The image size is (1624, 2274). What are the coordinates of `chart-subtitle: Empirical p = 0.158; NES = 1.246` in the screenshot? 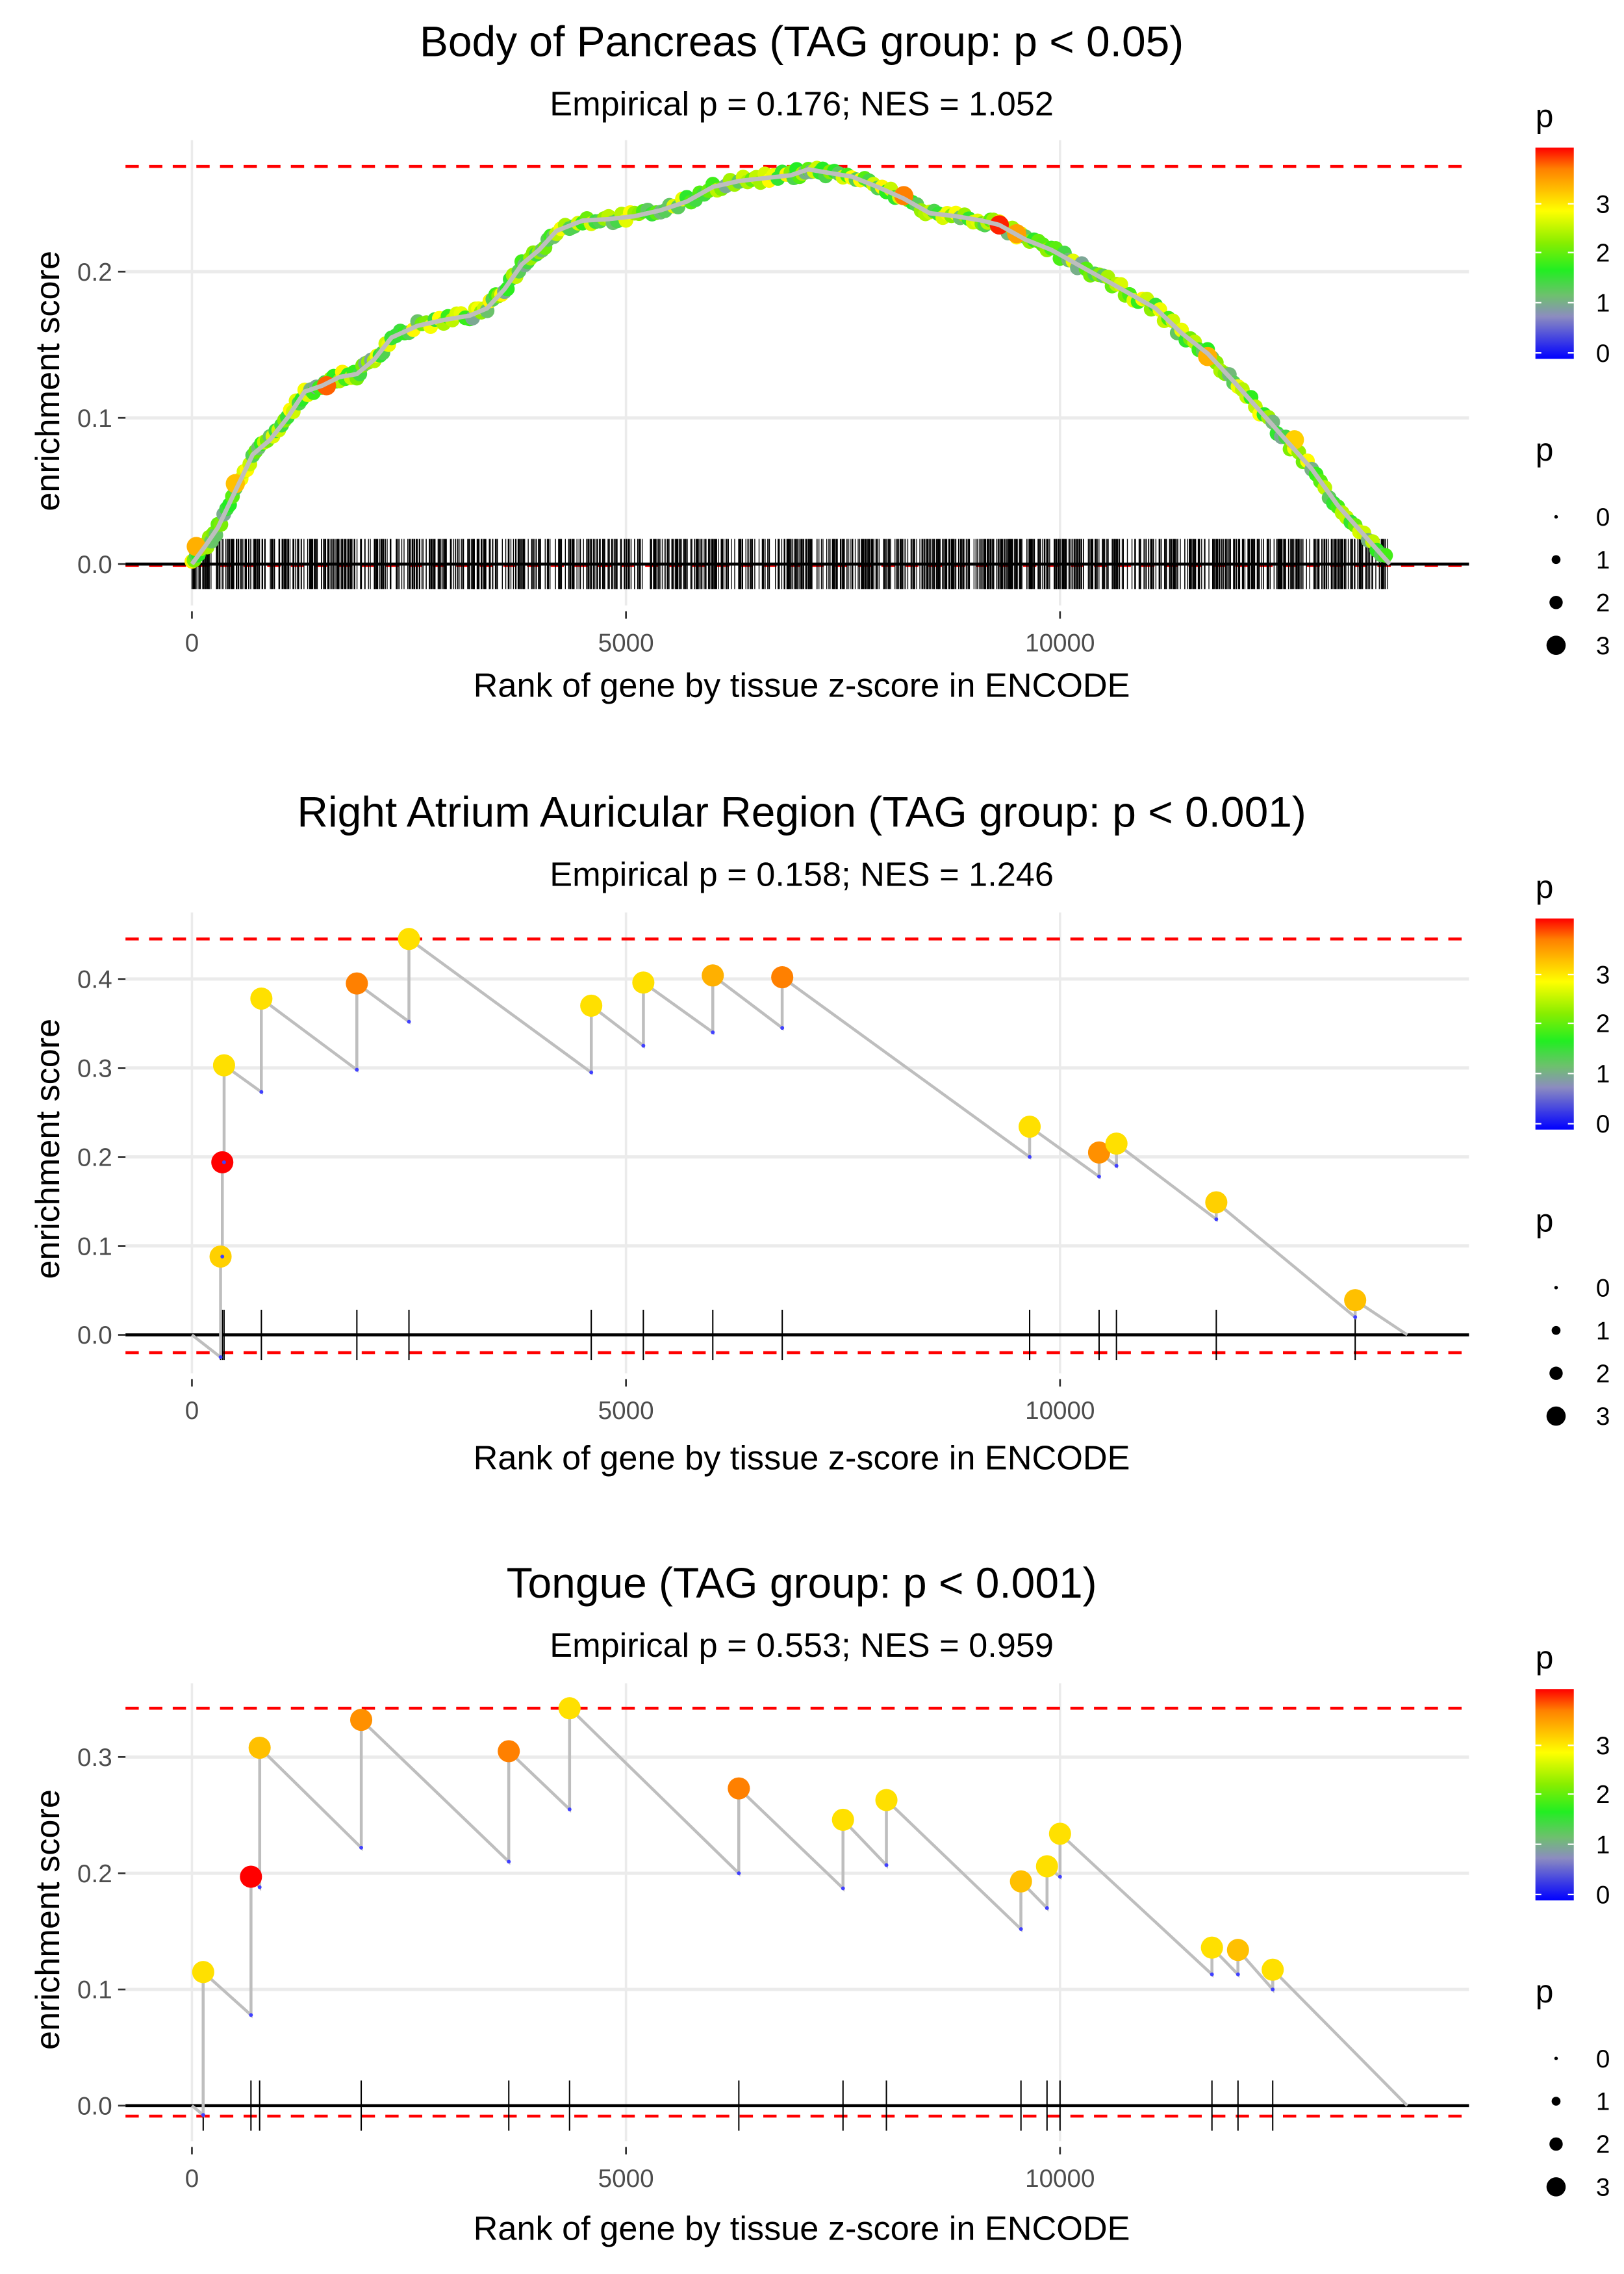 It's located at (802, 875).